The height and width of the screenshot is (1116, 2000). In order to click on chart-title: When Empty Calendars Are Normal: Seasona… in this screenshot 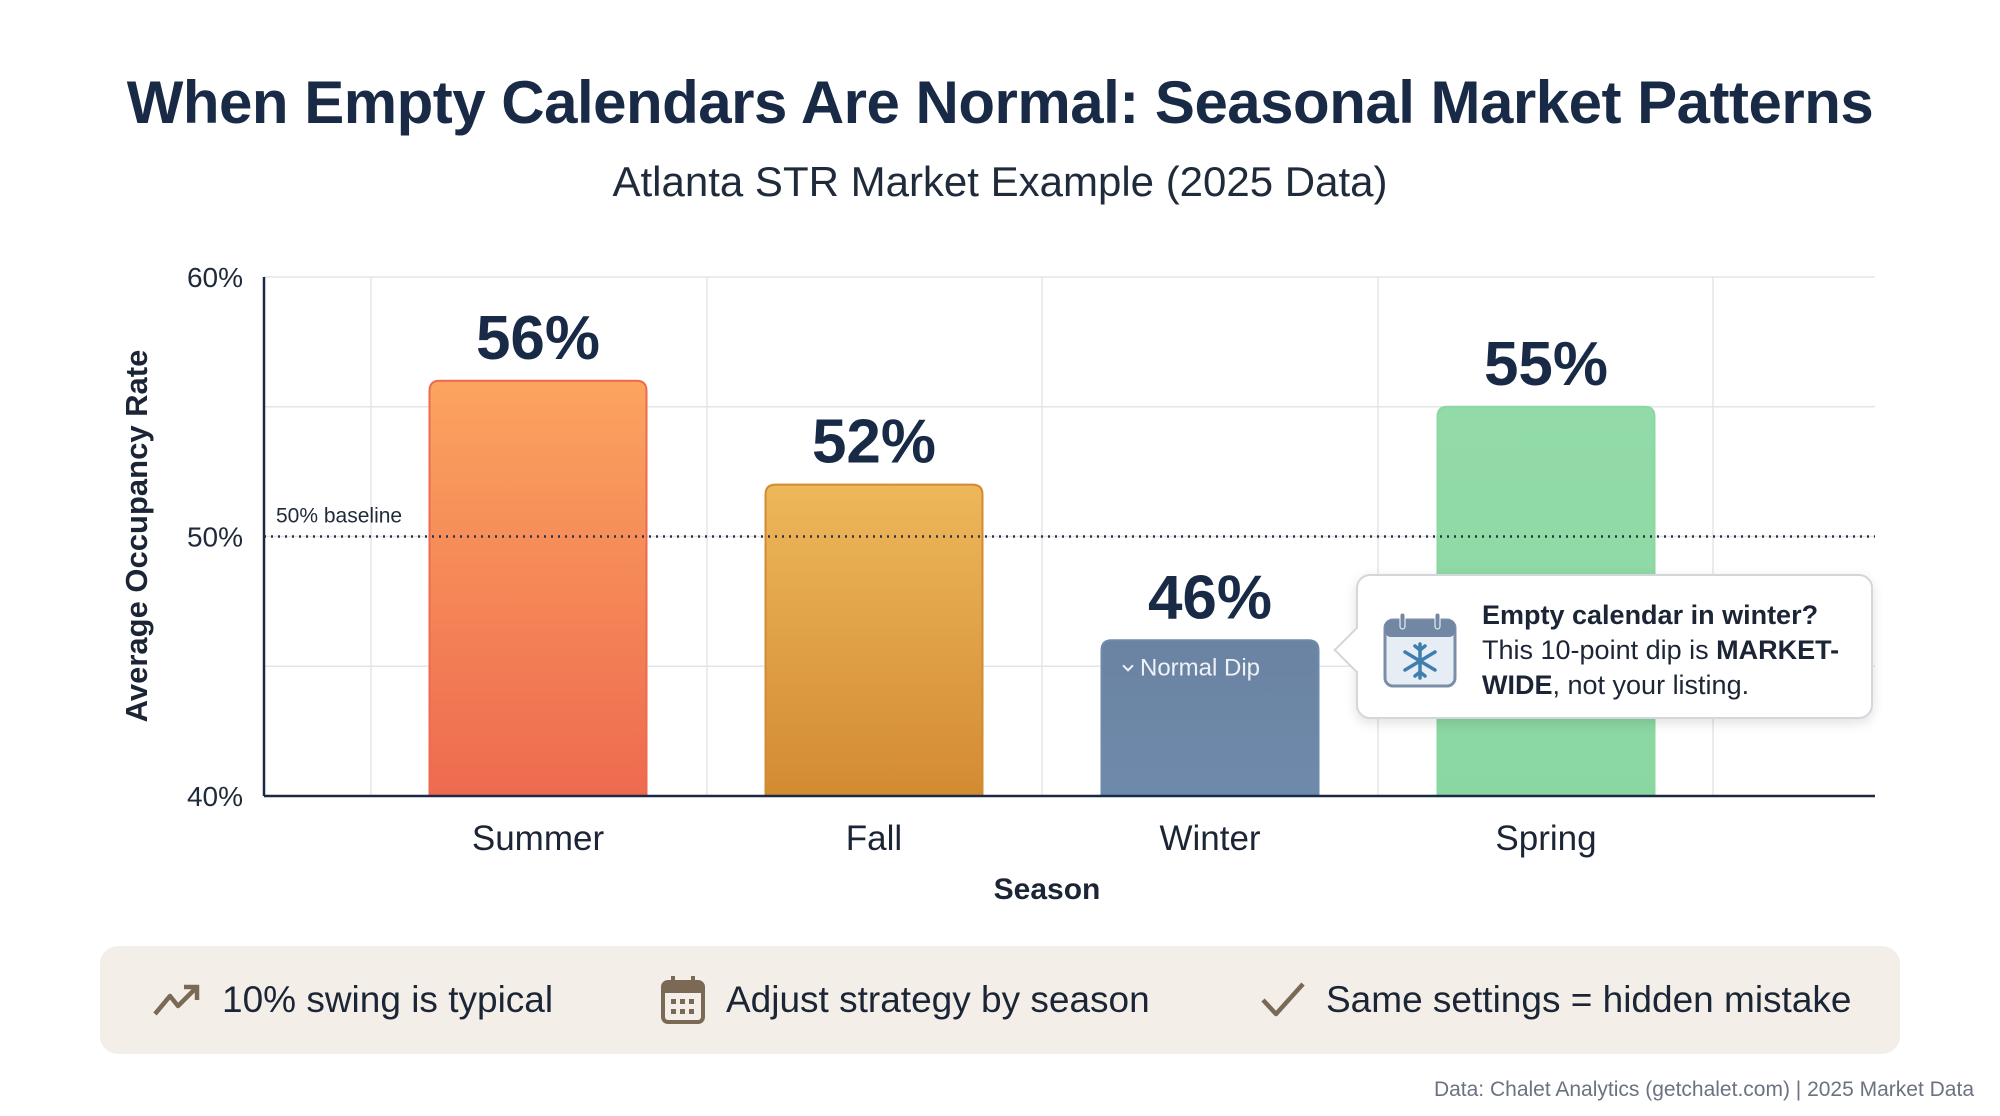, I will do `click(1000, 102)`.